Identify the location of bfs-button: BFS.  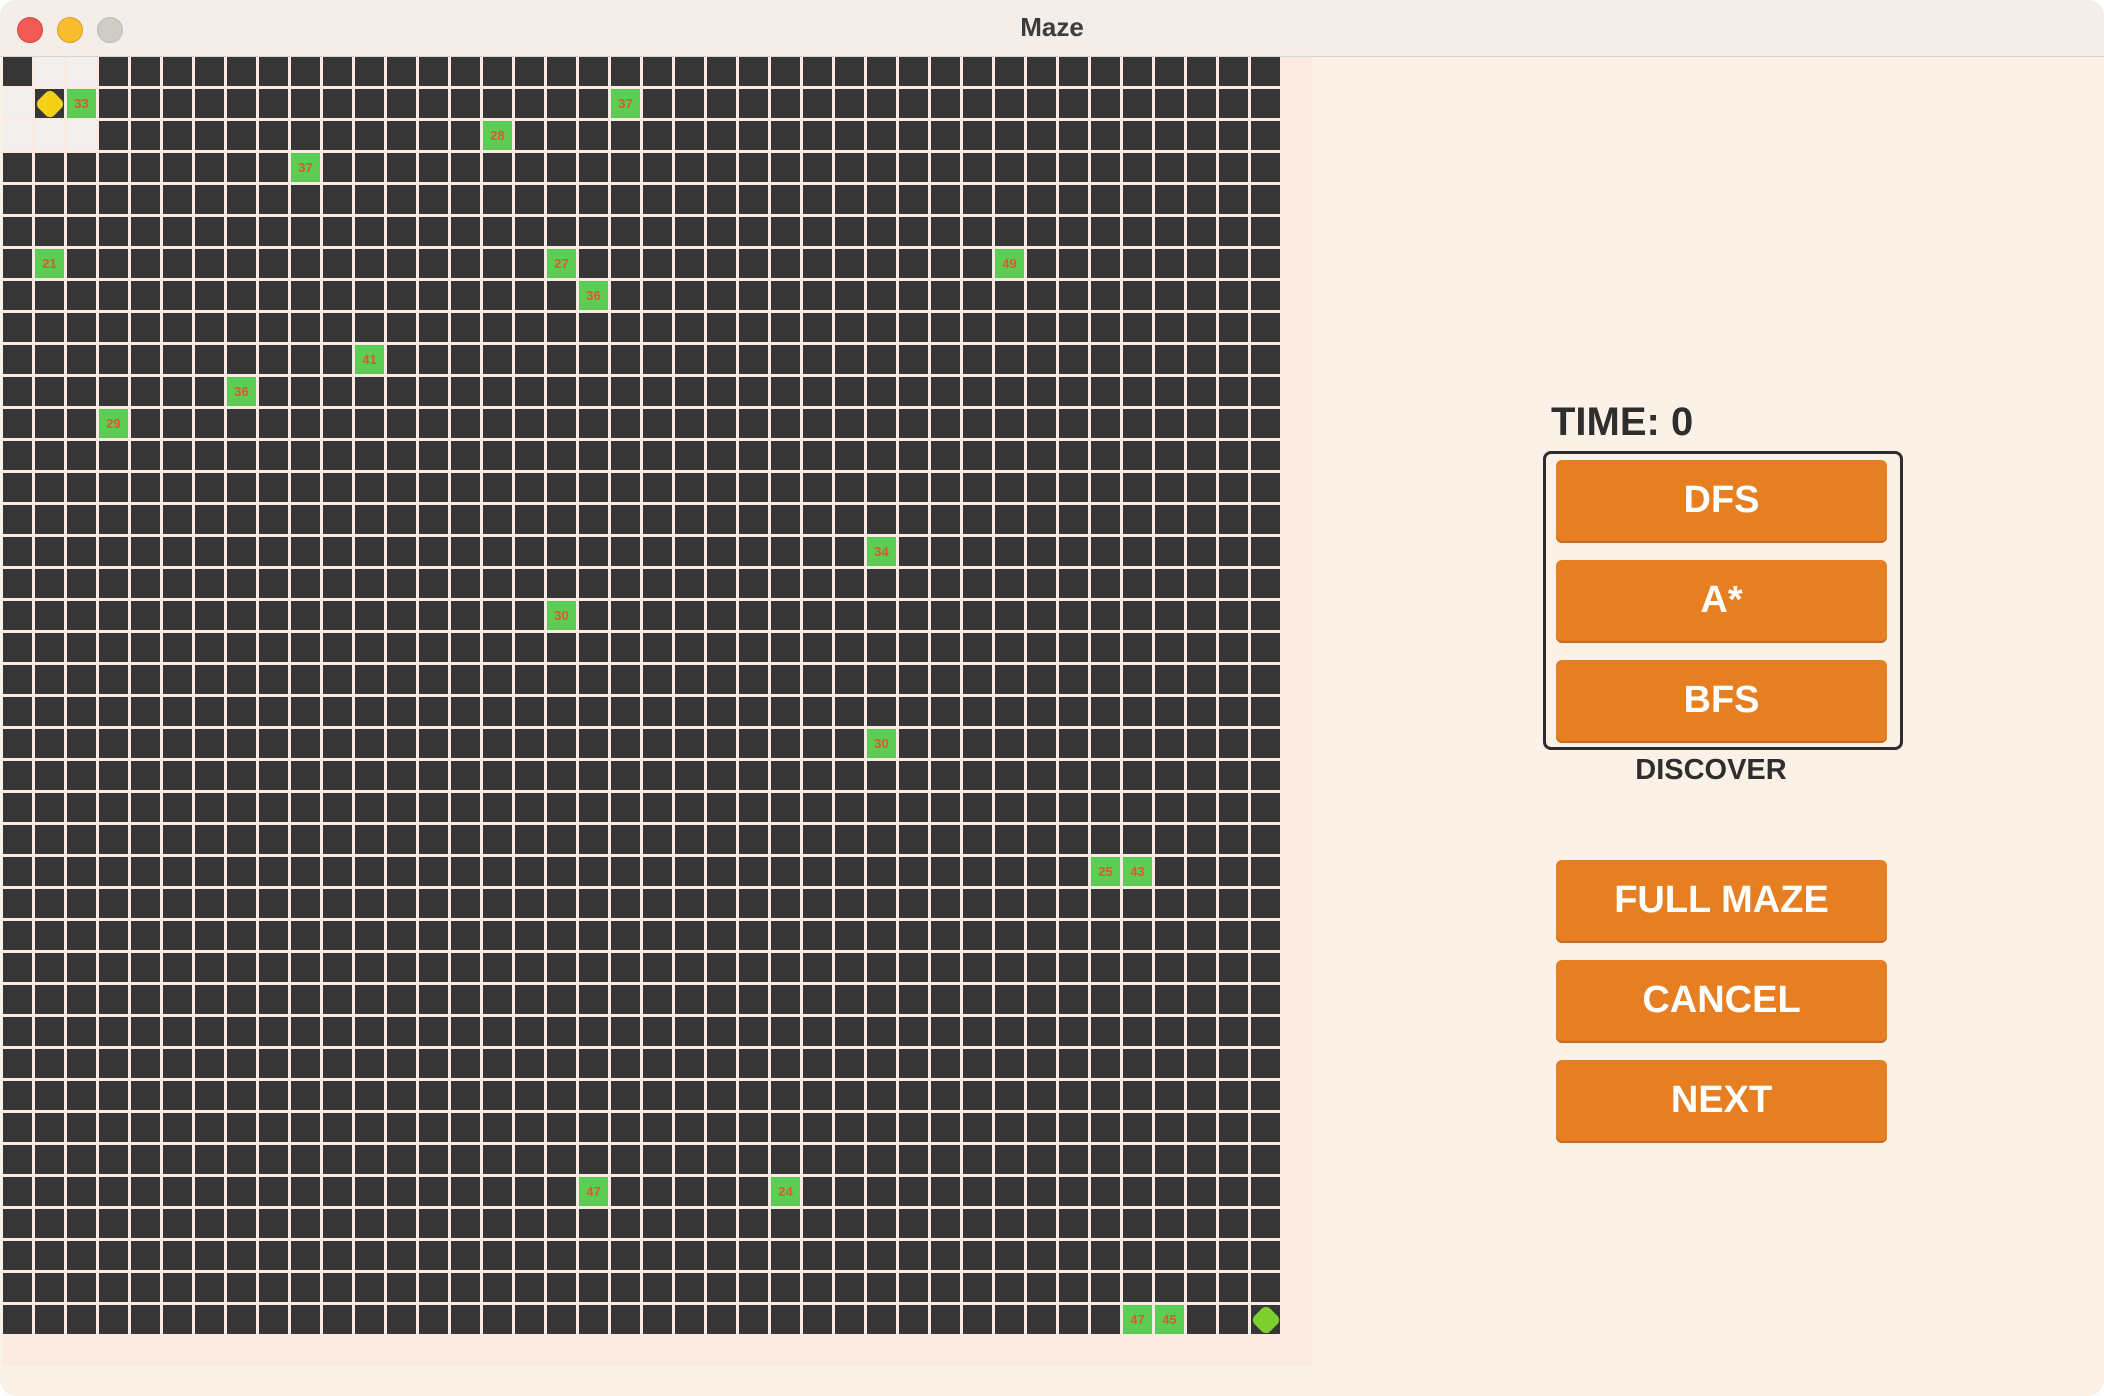
(1721, 700).